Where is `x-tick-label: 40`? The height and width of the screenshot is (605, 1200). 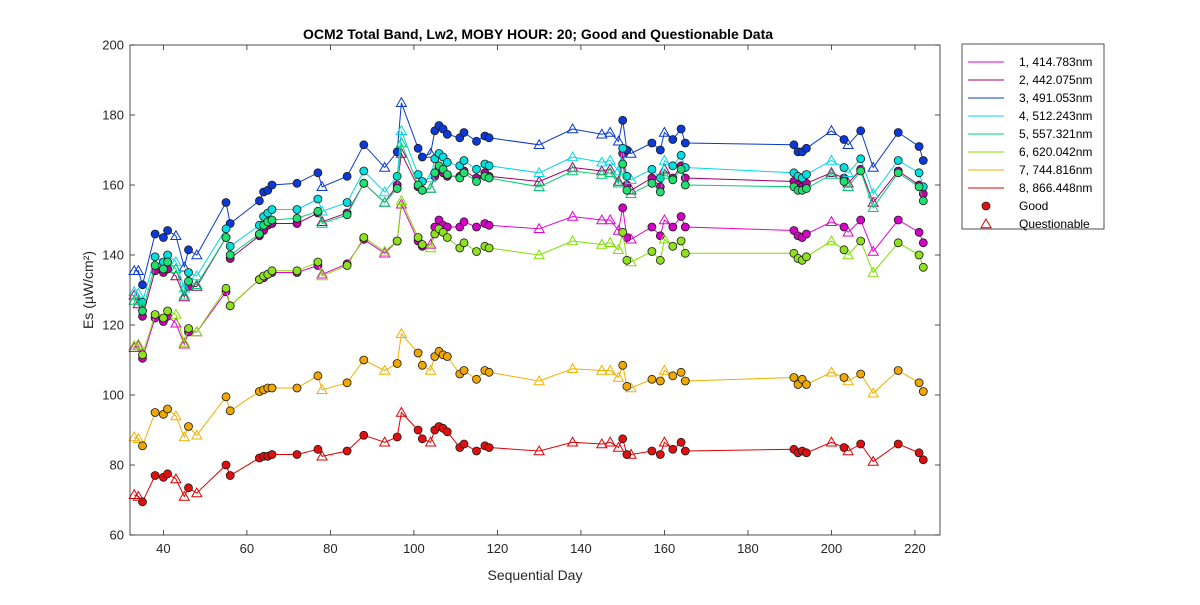
x-tick-label: 40 is located at coordinates (163, 548).